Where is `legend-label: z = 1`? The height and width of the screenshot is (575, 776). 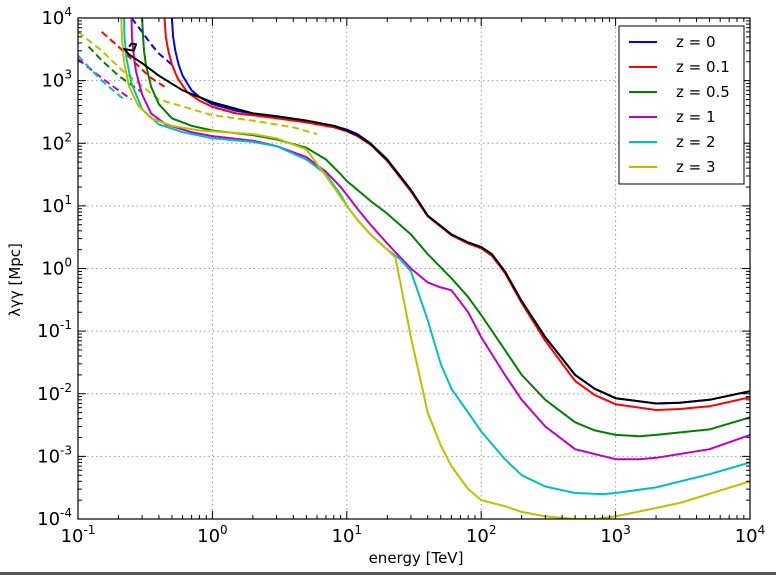
legend-label: z = 1 is located at coordinates (696, 117).